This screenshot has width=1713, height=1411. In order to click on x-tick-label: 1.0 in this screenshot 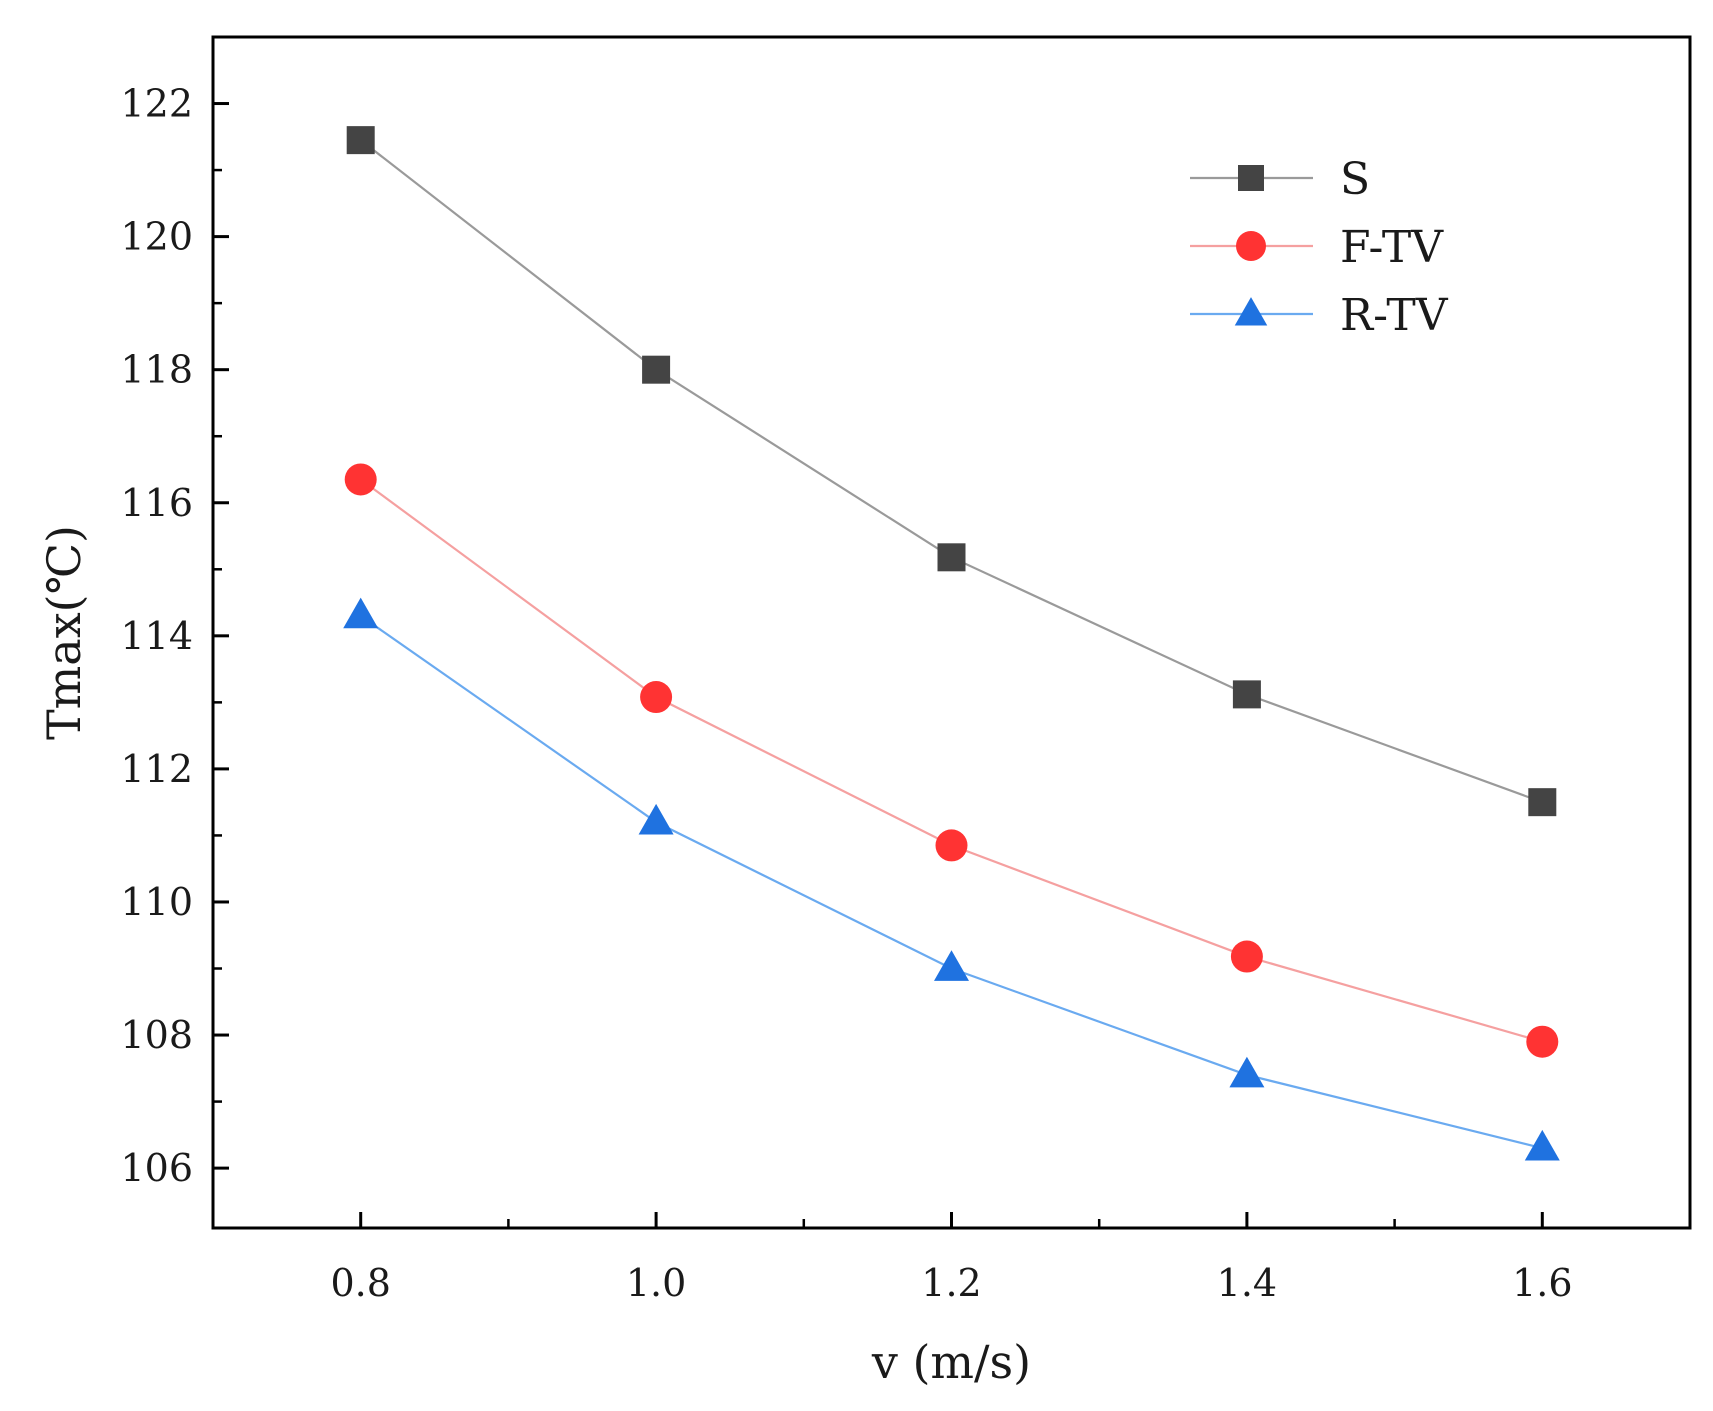, I will do `click(656, 1283)`.